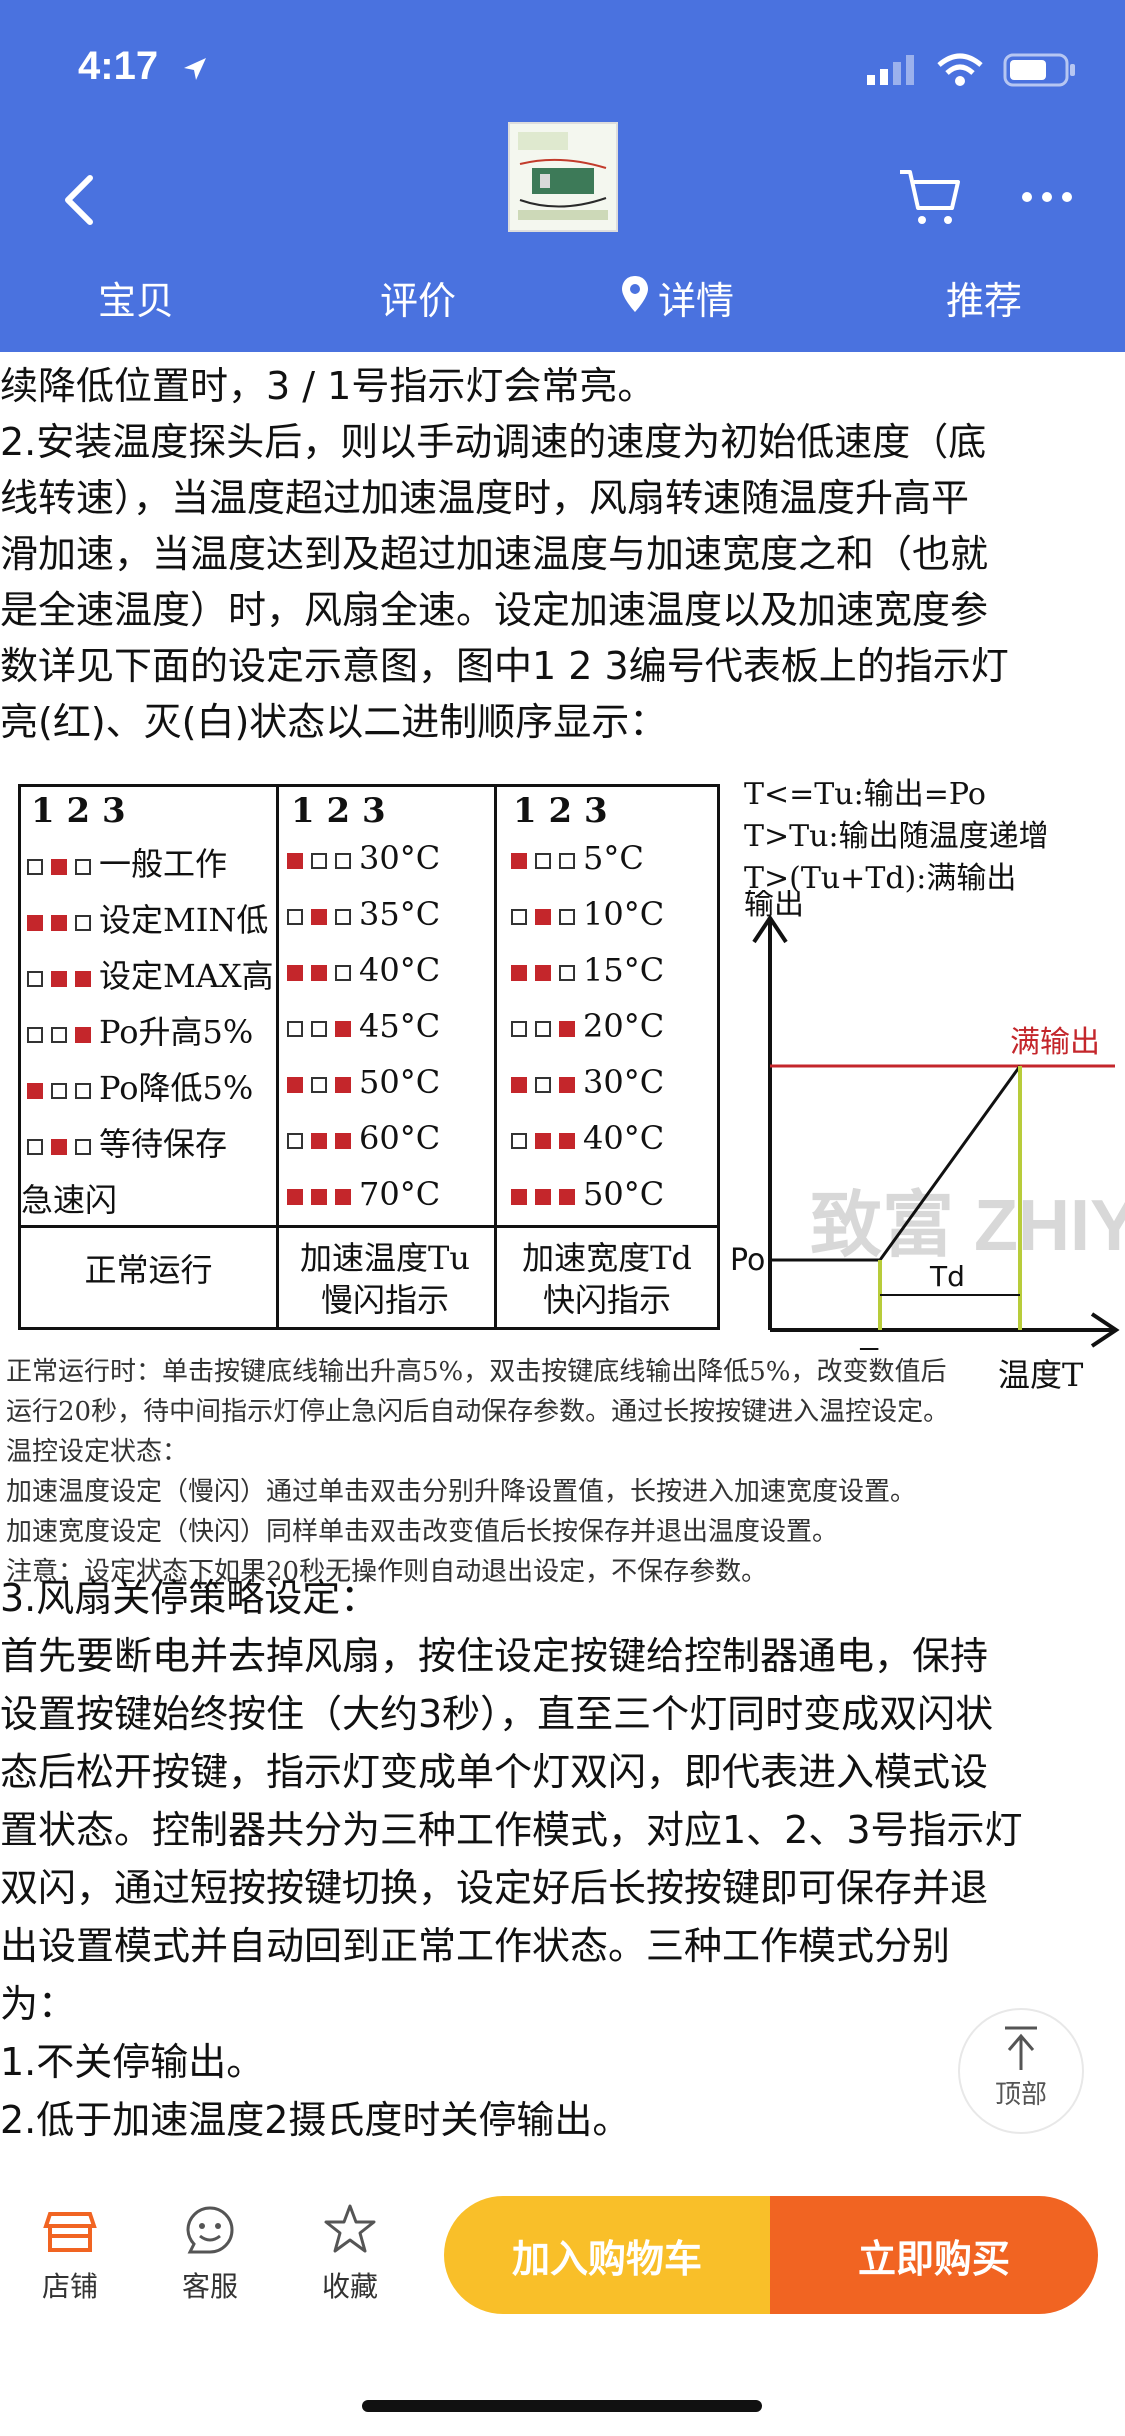 This screenshot has height=2436, width=1125. I want to click on led-row-label: 15°C, so click(624, 970).